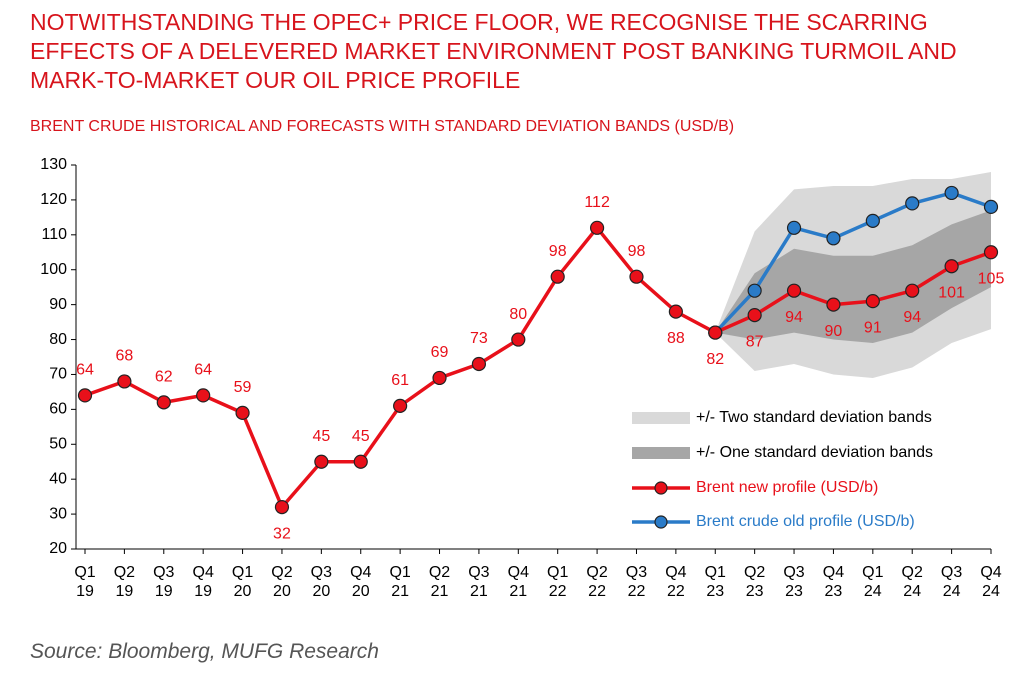 The image size is (1022, 678). I want to click on legend-label: Brent new profile (USD/b), so click(787, 487).